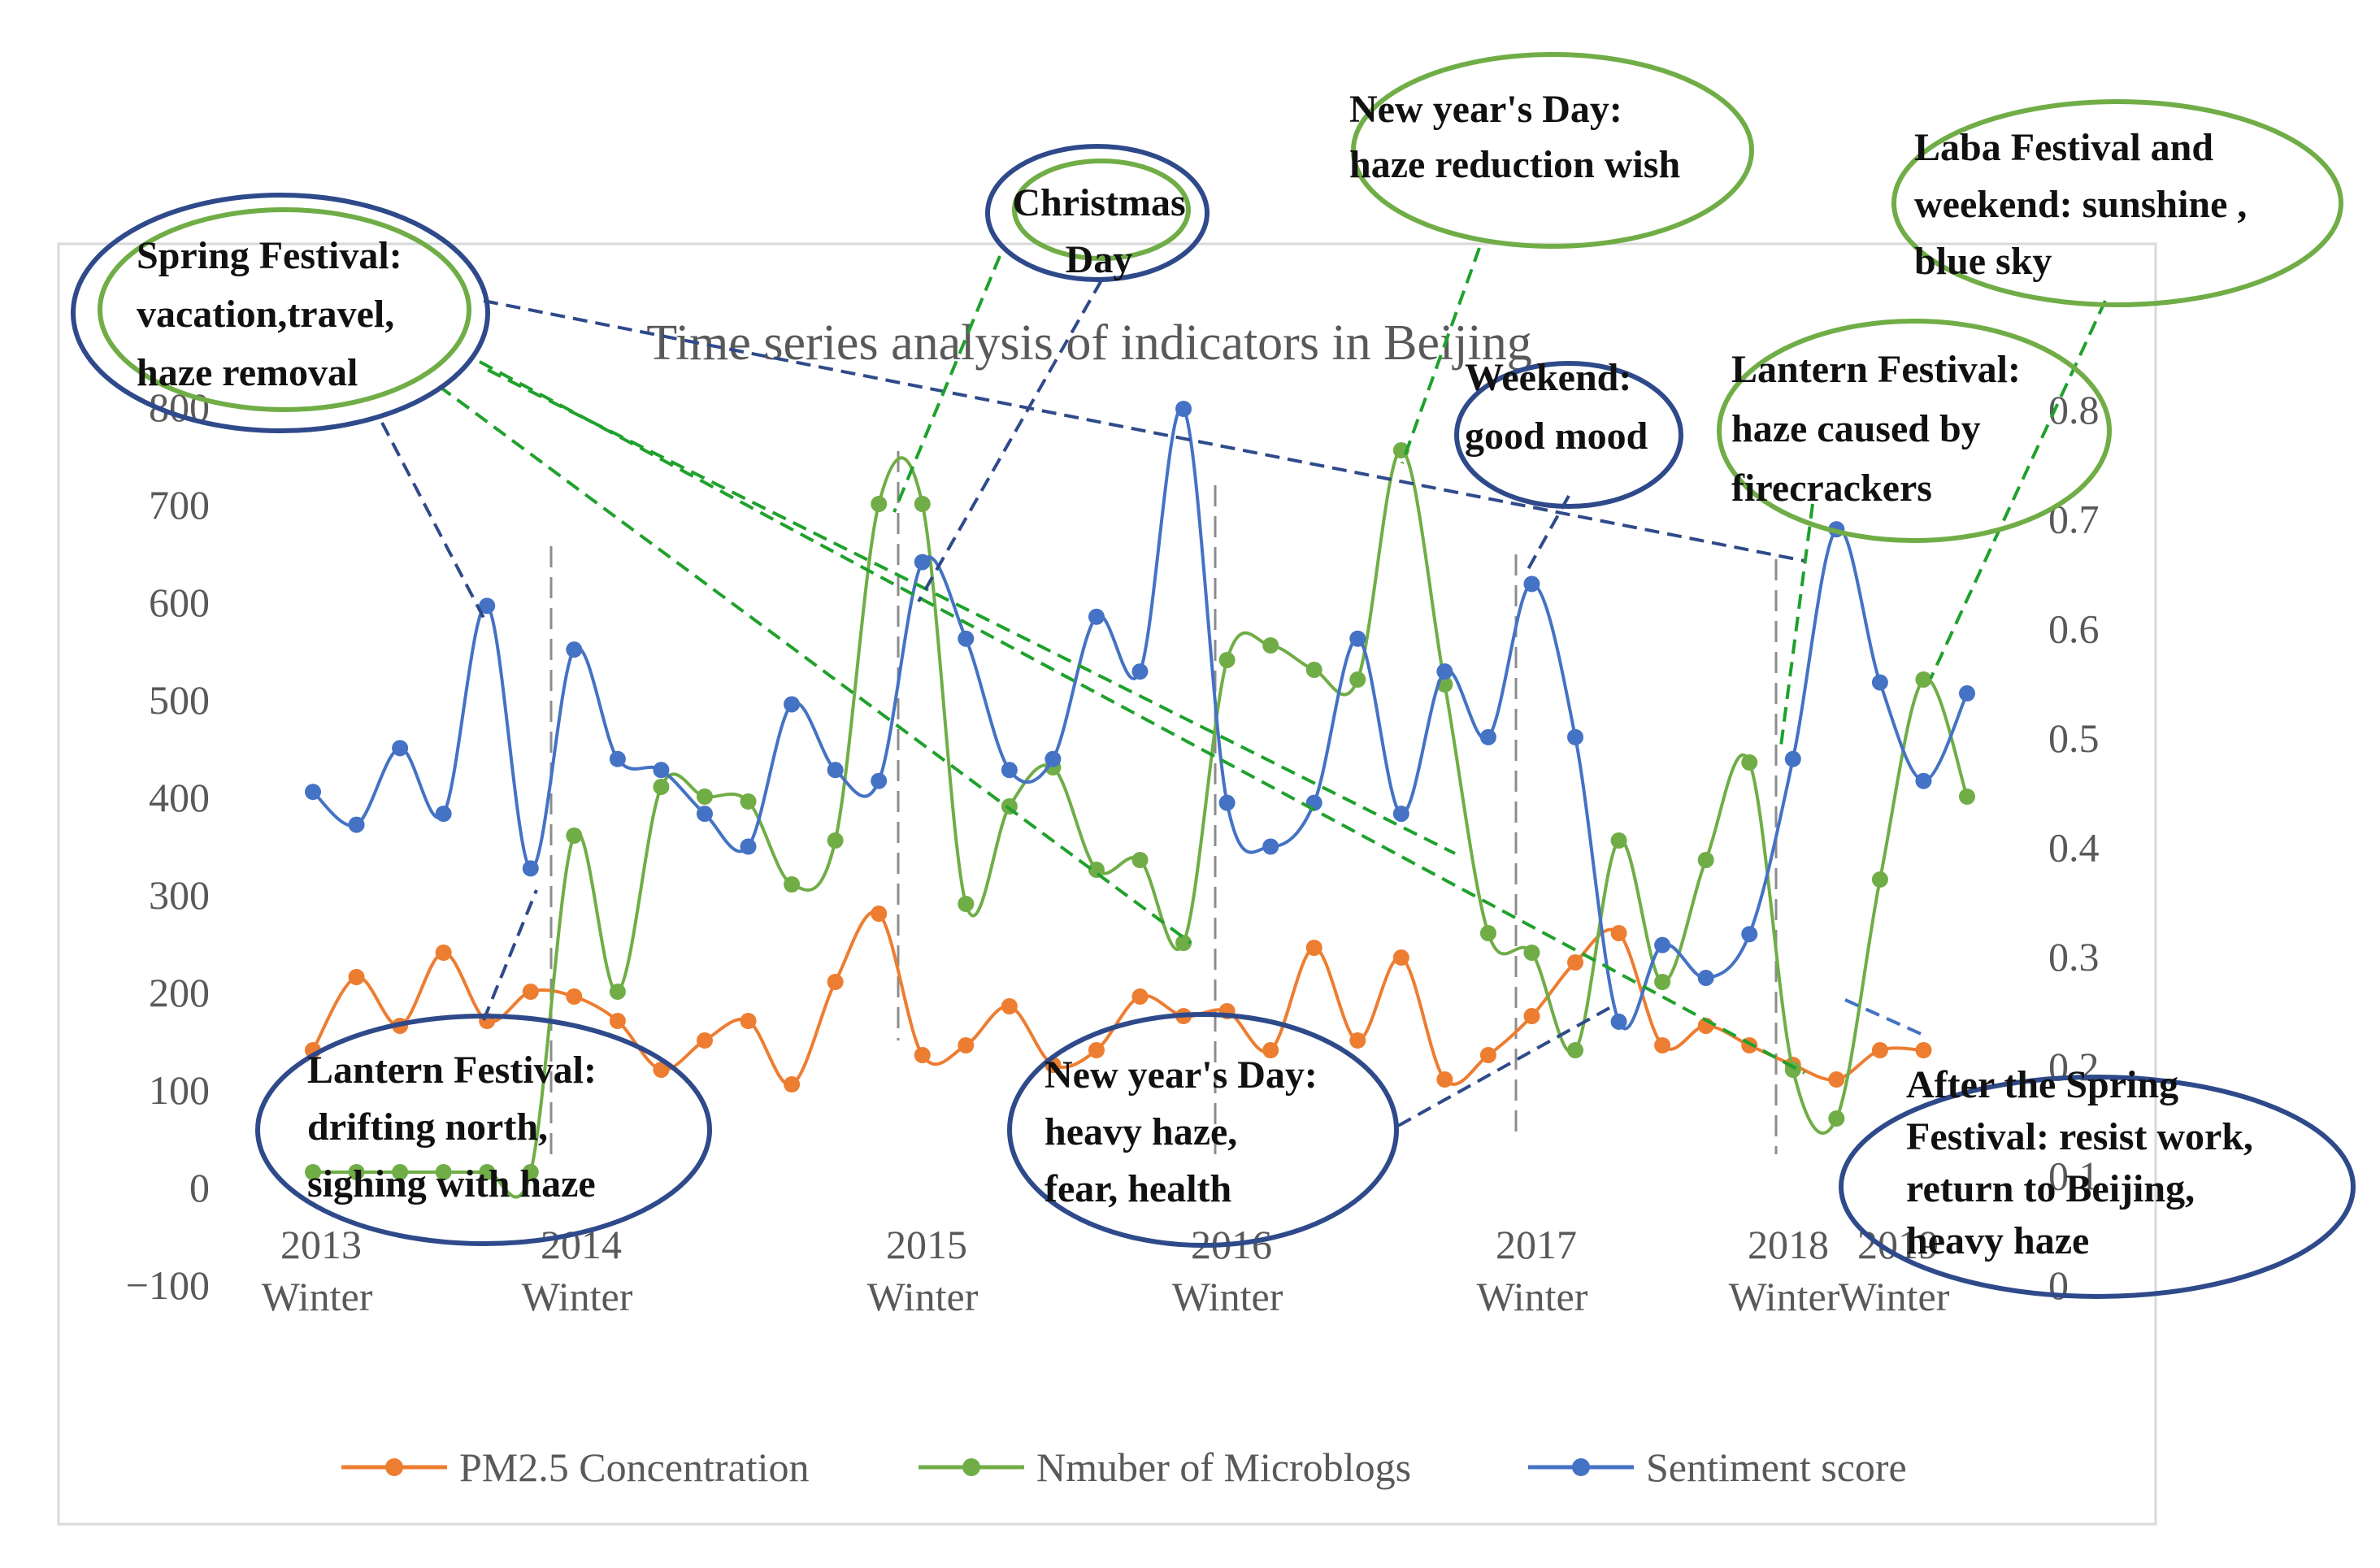 The image size is (2380, 1568). What do you see at coordinates (1898, 1244) in the screenshot?
I see `x-tick-year: 2019` at bounding box center [1898, 1244].